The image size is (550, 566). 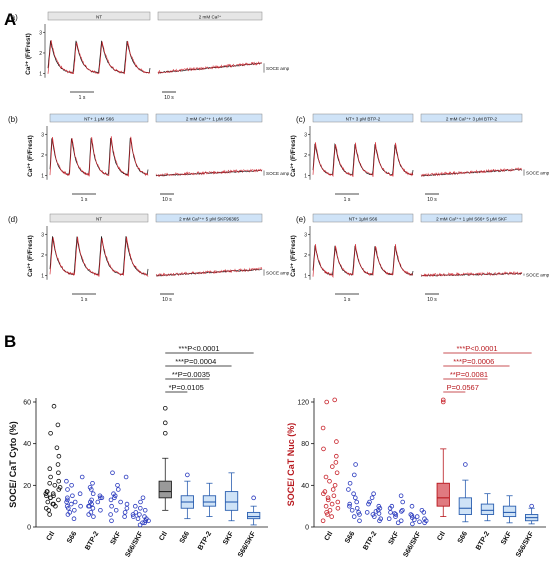 What do you see at coordinates (99, 218) in the screenshot?
I see `condition-box-left` at bounding box center [99, 218].